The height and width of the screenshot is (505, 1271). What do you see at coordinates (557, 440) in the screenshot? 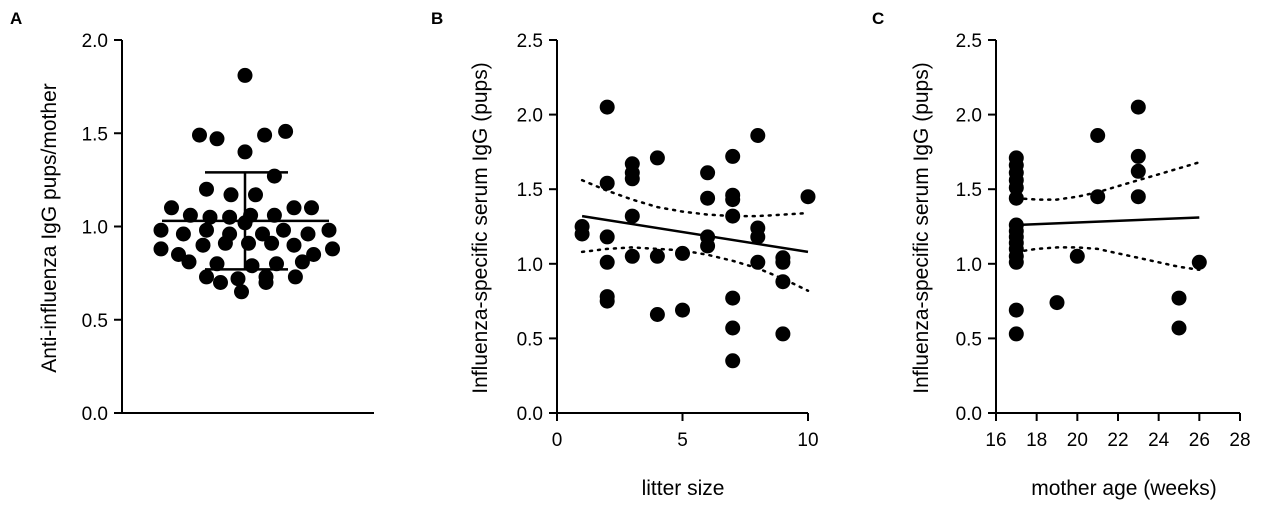
I see `x-tick-label: 0` at bounding box center [557, 440].